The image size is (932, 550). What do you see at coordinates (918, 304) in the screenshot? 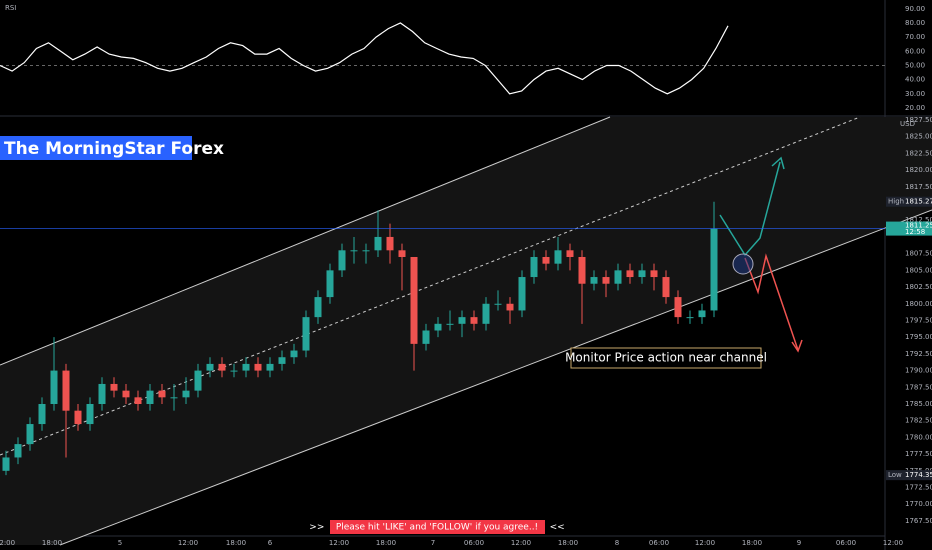
I see `y-tick-label: 1800.000` at bounding box center [918, 304].